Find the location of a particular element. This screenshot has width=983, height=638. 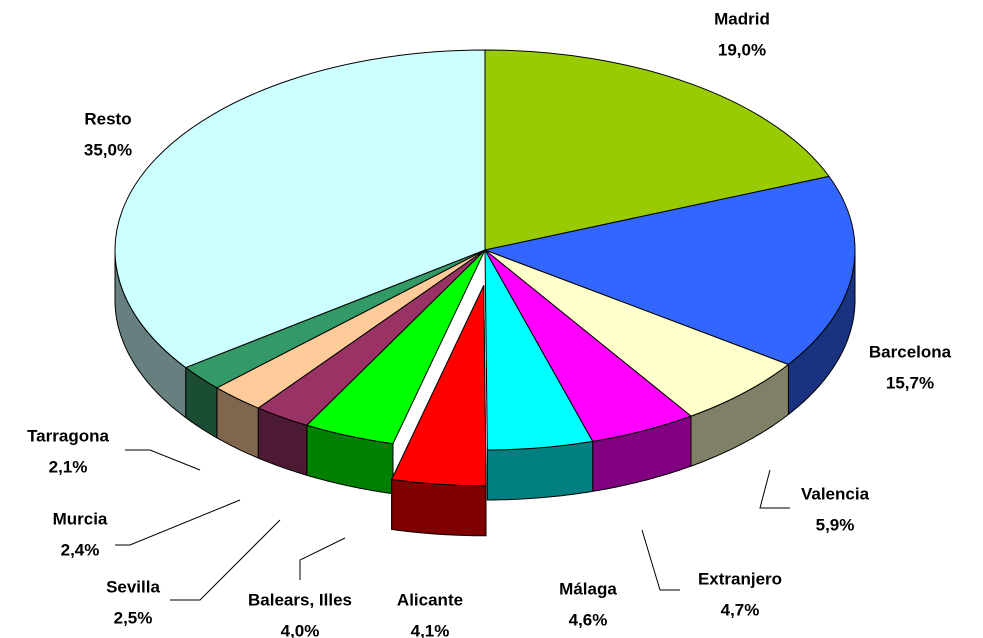

slice-label: Málaga is located at coordinates (588, 588).